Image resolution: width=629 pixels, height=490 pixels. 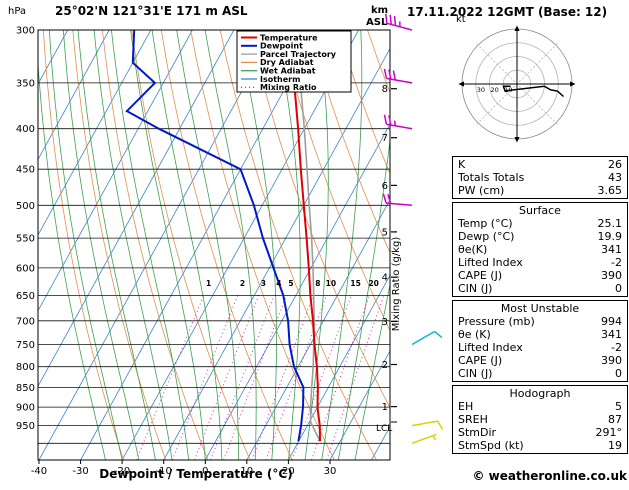 What do you see at coordinates (481, 90) in the screenshot?
I see `hodograph-ring-label: 30` at bounding box center [481, 90].